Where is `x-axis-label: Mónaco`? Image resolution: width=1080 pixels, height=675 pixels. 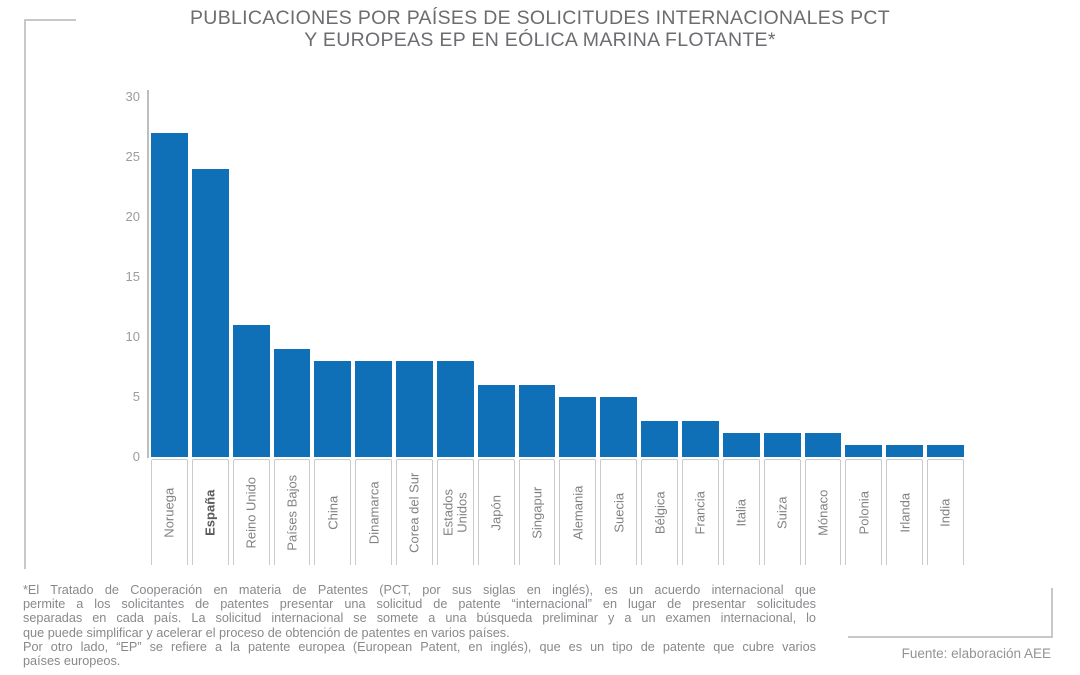
x-axis-label: Mónaco is located at coordinates (823, 512).